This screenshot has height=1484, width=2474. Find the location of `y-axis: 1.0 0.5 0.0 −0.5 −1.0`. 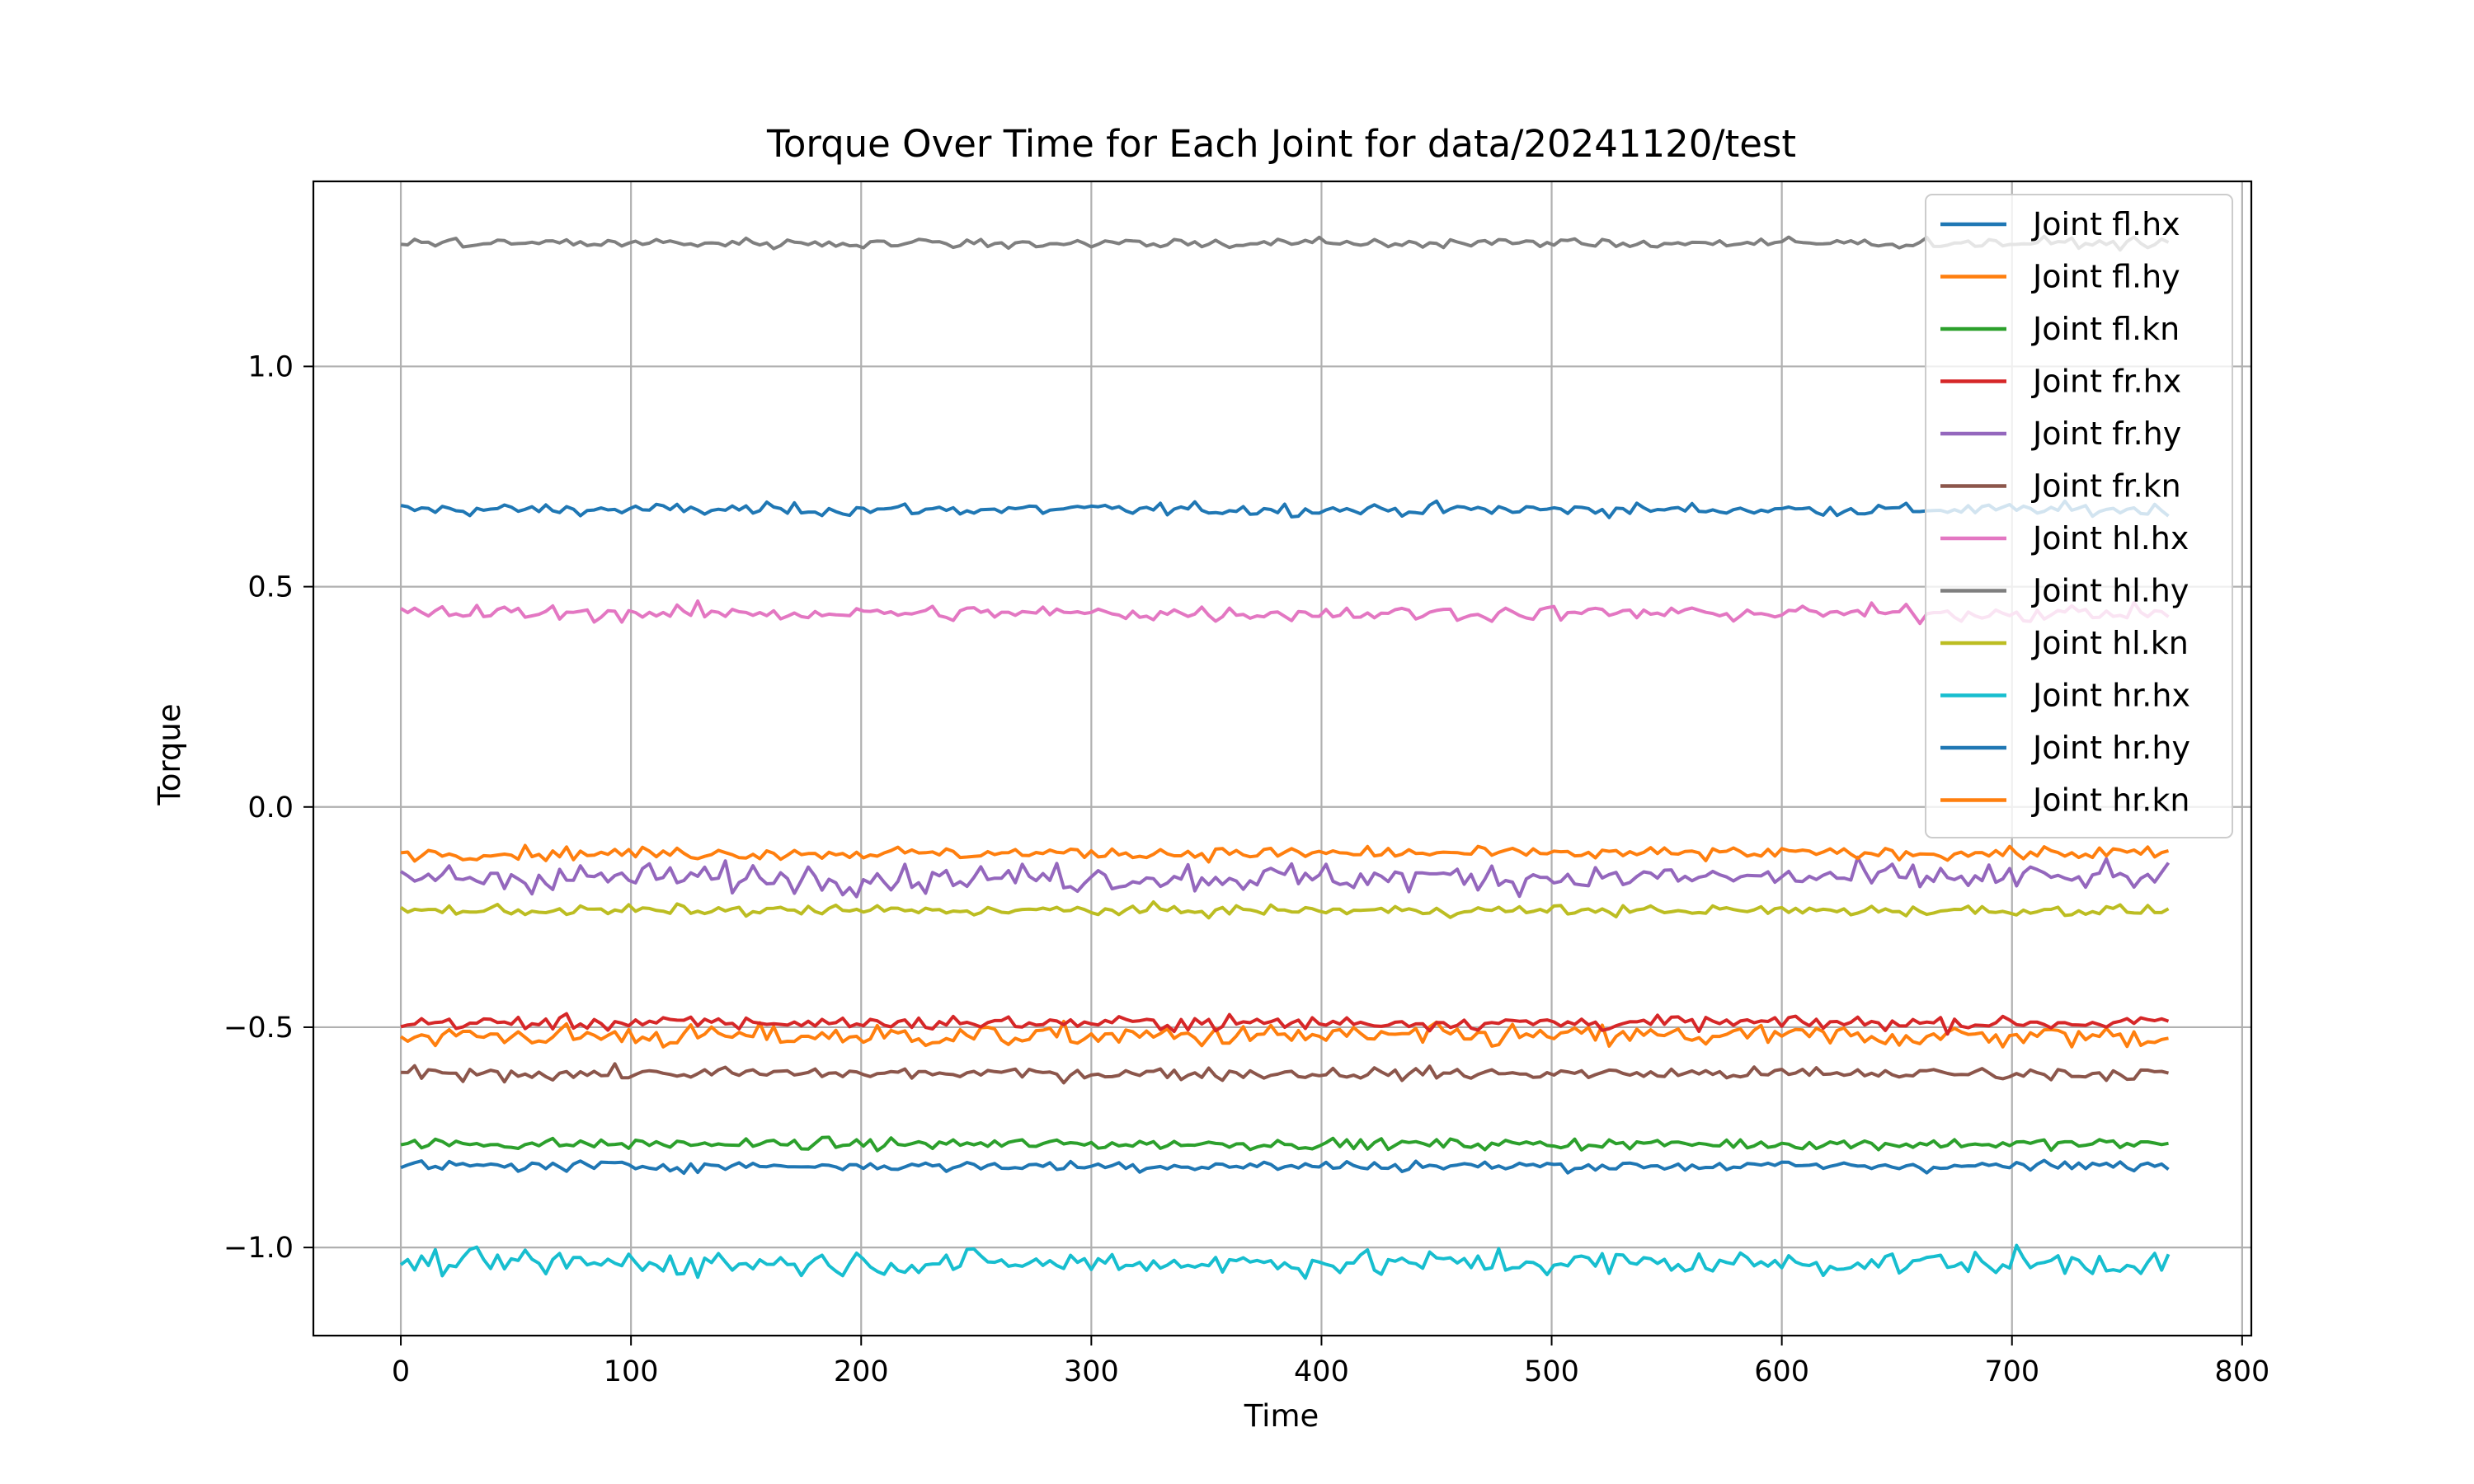

y-axis: 1.0 0.5 0.0 −0.5 −1.0 is located at coordinates (268, 807).